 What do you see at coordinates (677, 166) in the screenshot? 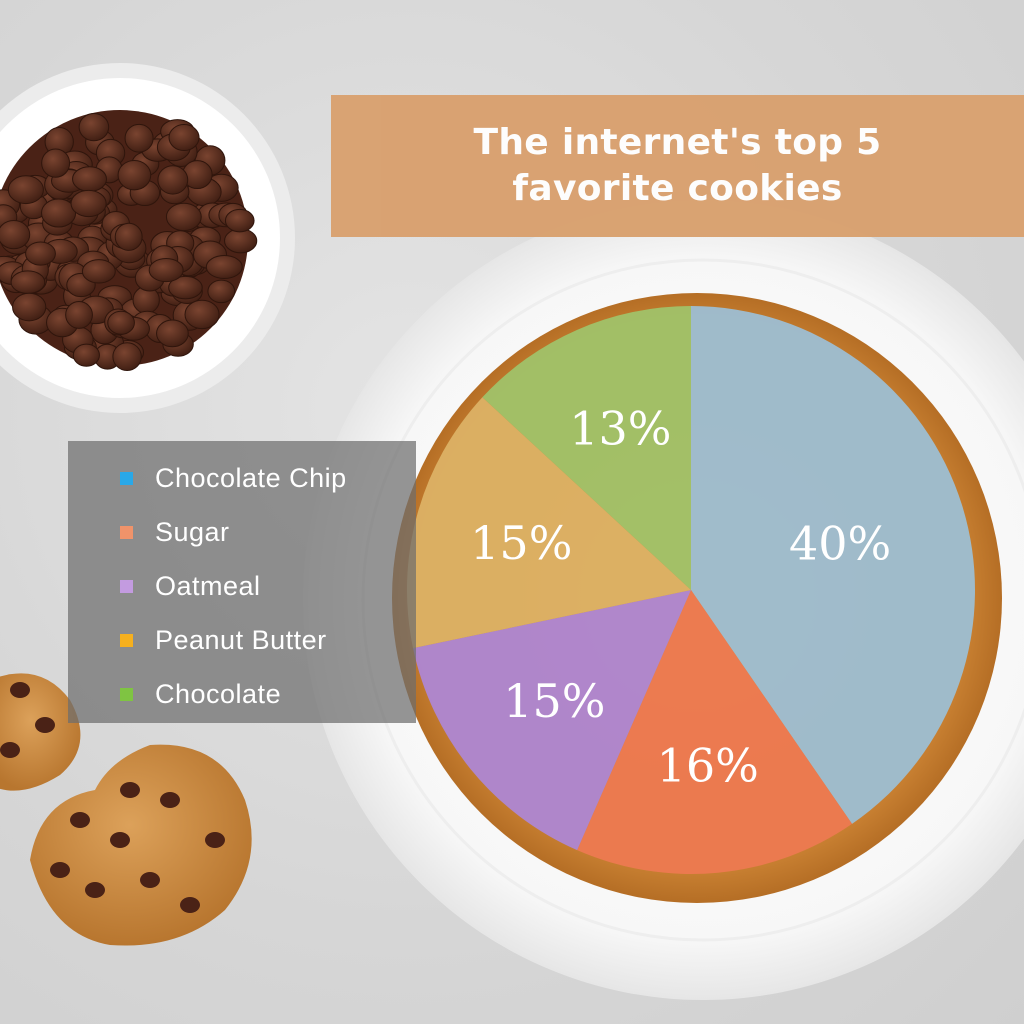
I see `title-banner: The internet's top 5 favorite cookies` at bounding box center [677, 166].